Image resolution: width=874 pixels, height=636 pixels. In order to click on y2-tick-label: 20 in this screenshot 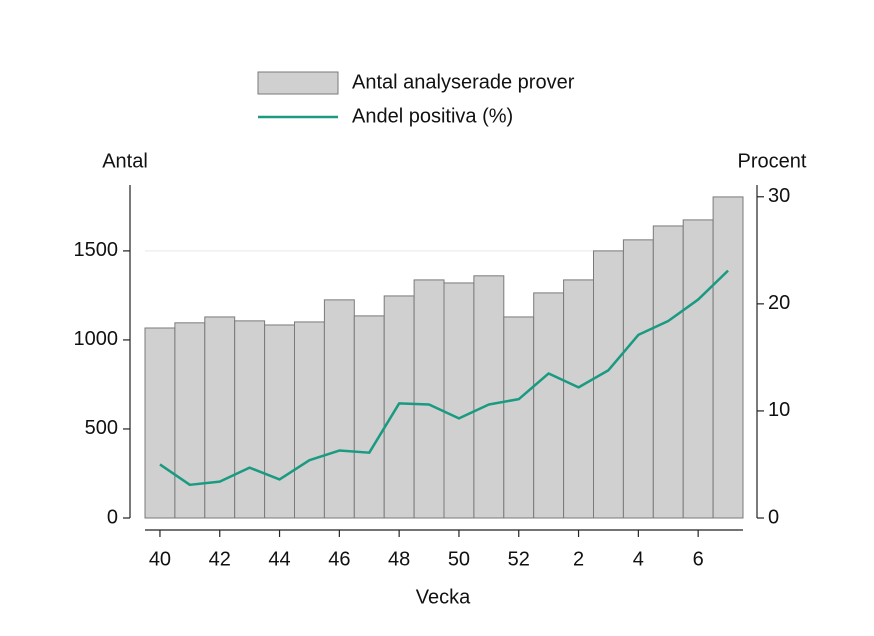, I will do `click(779, 303)`.